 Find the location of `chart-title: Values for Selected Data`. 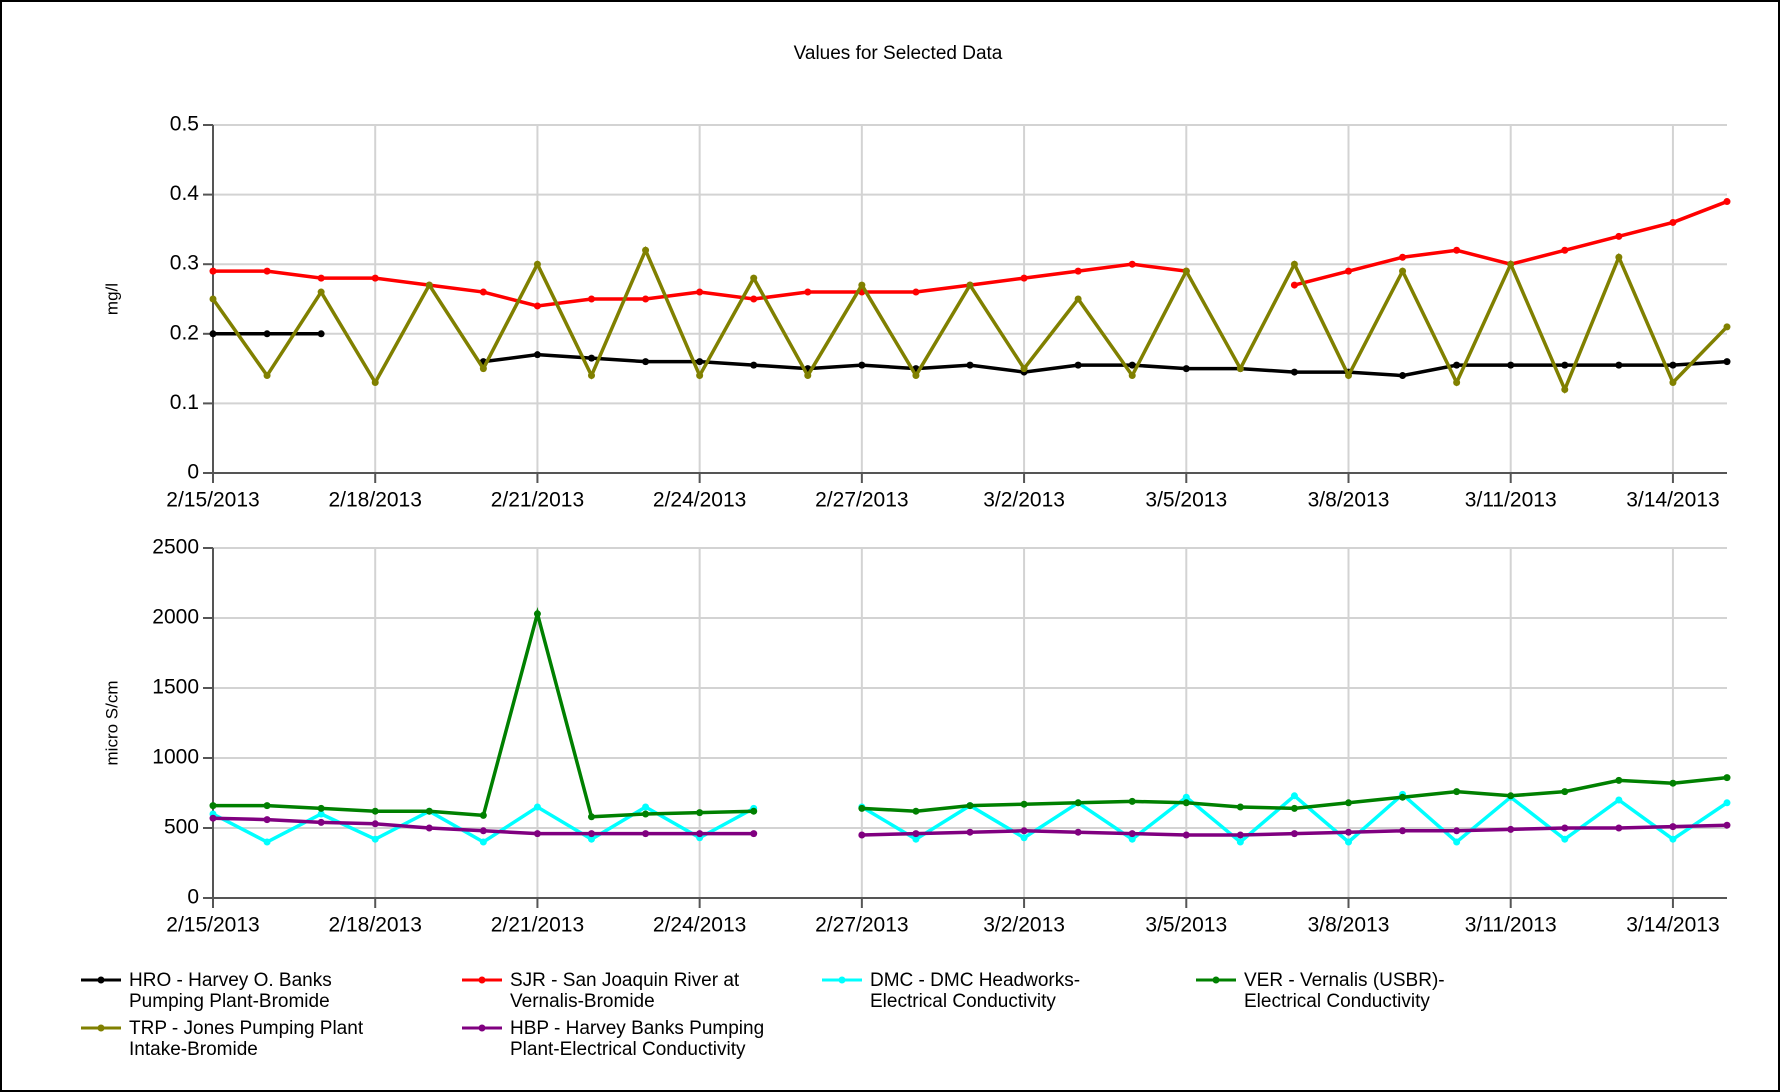

chart-title: Values for Selected Data is located at coordinates (898, 53).